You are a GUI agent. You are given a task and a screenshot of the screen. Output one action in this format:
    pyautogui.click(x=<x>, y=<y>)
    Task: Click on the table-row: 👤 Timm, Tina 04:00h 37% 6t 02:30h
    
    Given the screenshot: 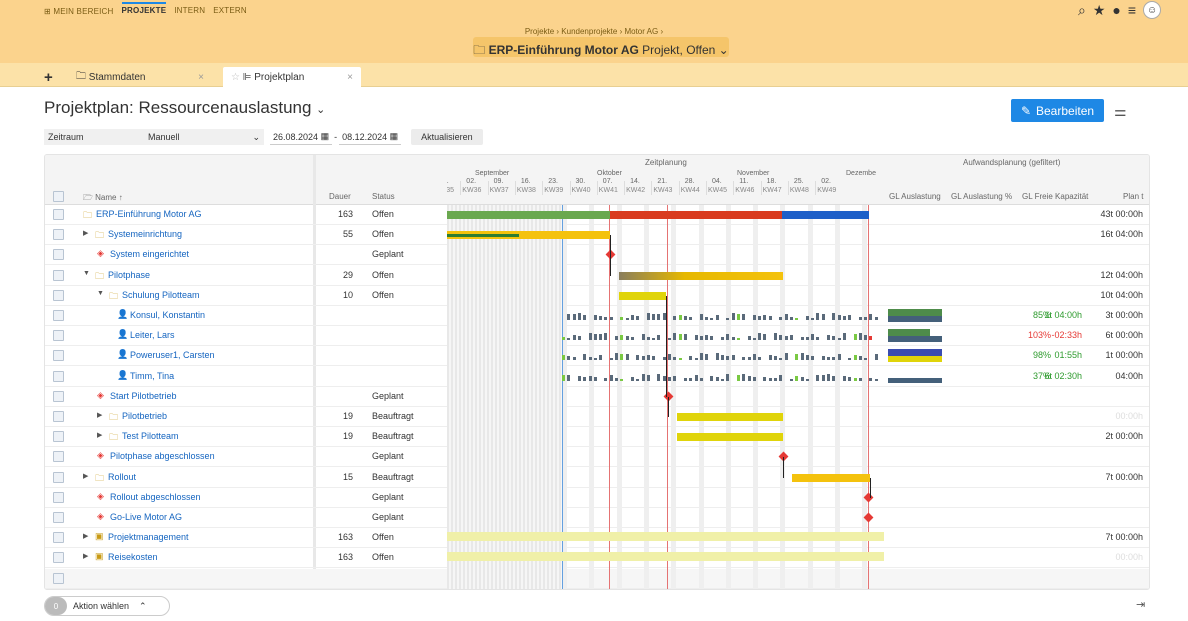 What is the action you would take?
    pyautogui.click(x=597, y=377)
    